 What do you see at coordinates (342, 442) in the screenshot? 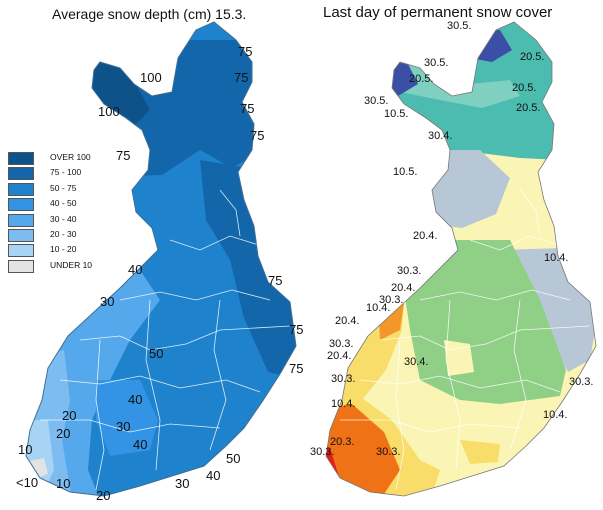
I see `date-label: 20.3.` at bounding box center [342, 442].